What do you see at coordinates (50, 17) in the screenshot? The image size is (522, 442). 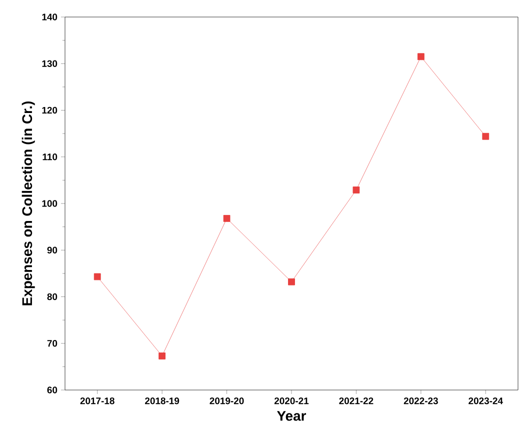 I see `y-tick-label: 140` at bounding box center [50, 17].